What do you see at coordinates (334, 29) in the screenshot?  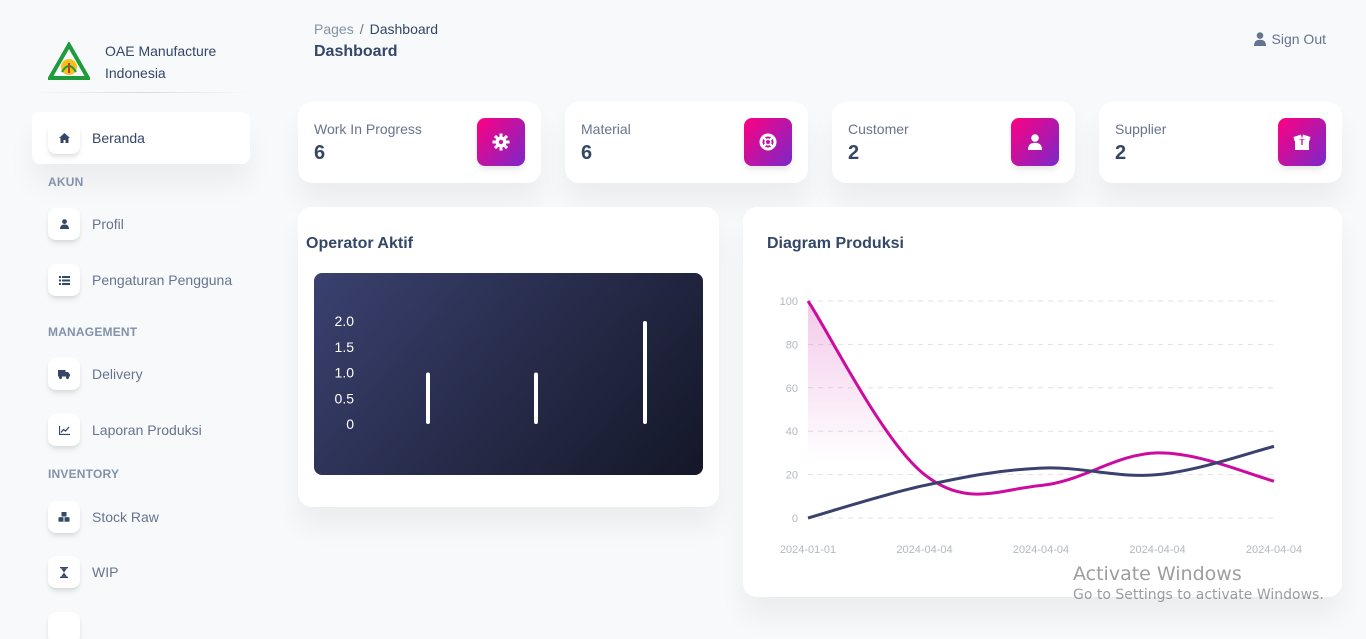 I see `breadcrumb-parent: Pages` at bounding box center [334, 29].